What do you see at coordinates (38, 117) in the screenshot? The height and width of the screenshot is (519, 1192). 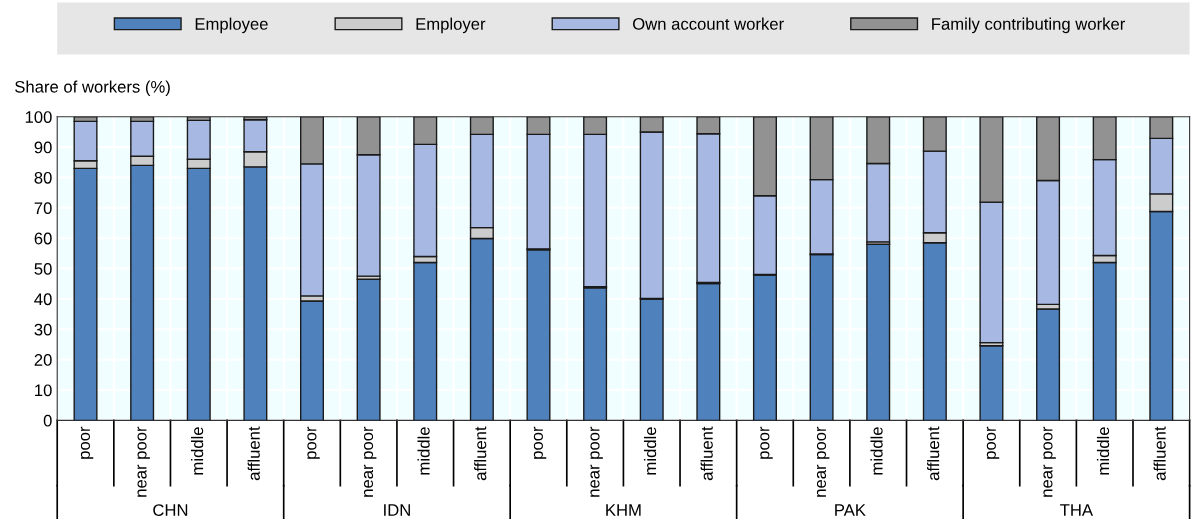 I see `y-tick-label: 100` at bounding box center [38, 117].